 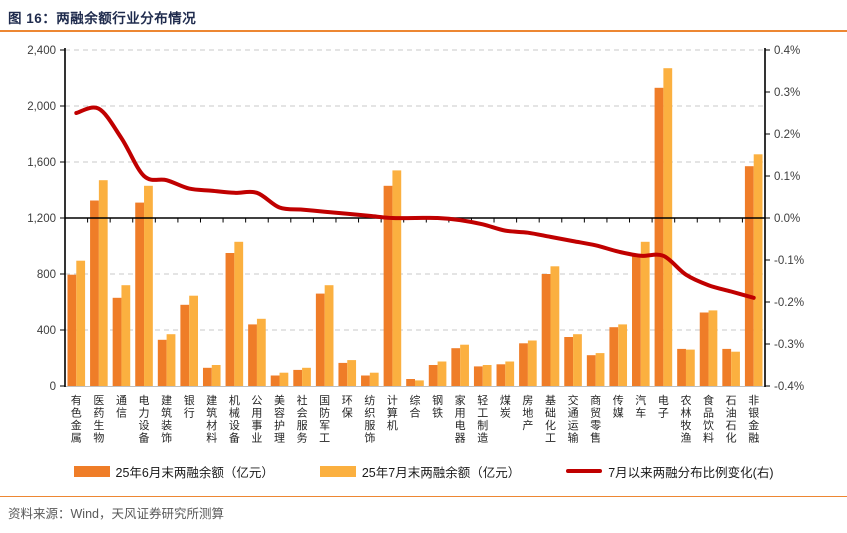 What do you see at coordinates (324, 419) in the screenshot?
I see `category-label: 国防军工` at bounding box center [324, 419].